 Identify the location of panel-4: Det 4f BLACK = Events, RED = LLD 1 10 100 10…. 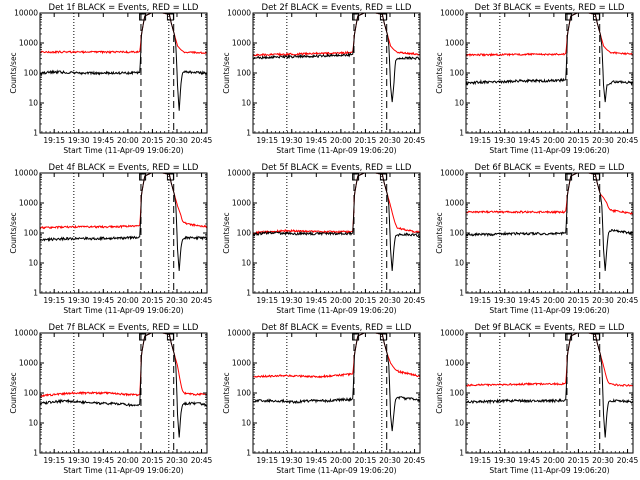
(111, 239).